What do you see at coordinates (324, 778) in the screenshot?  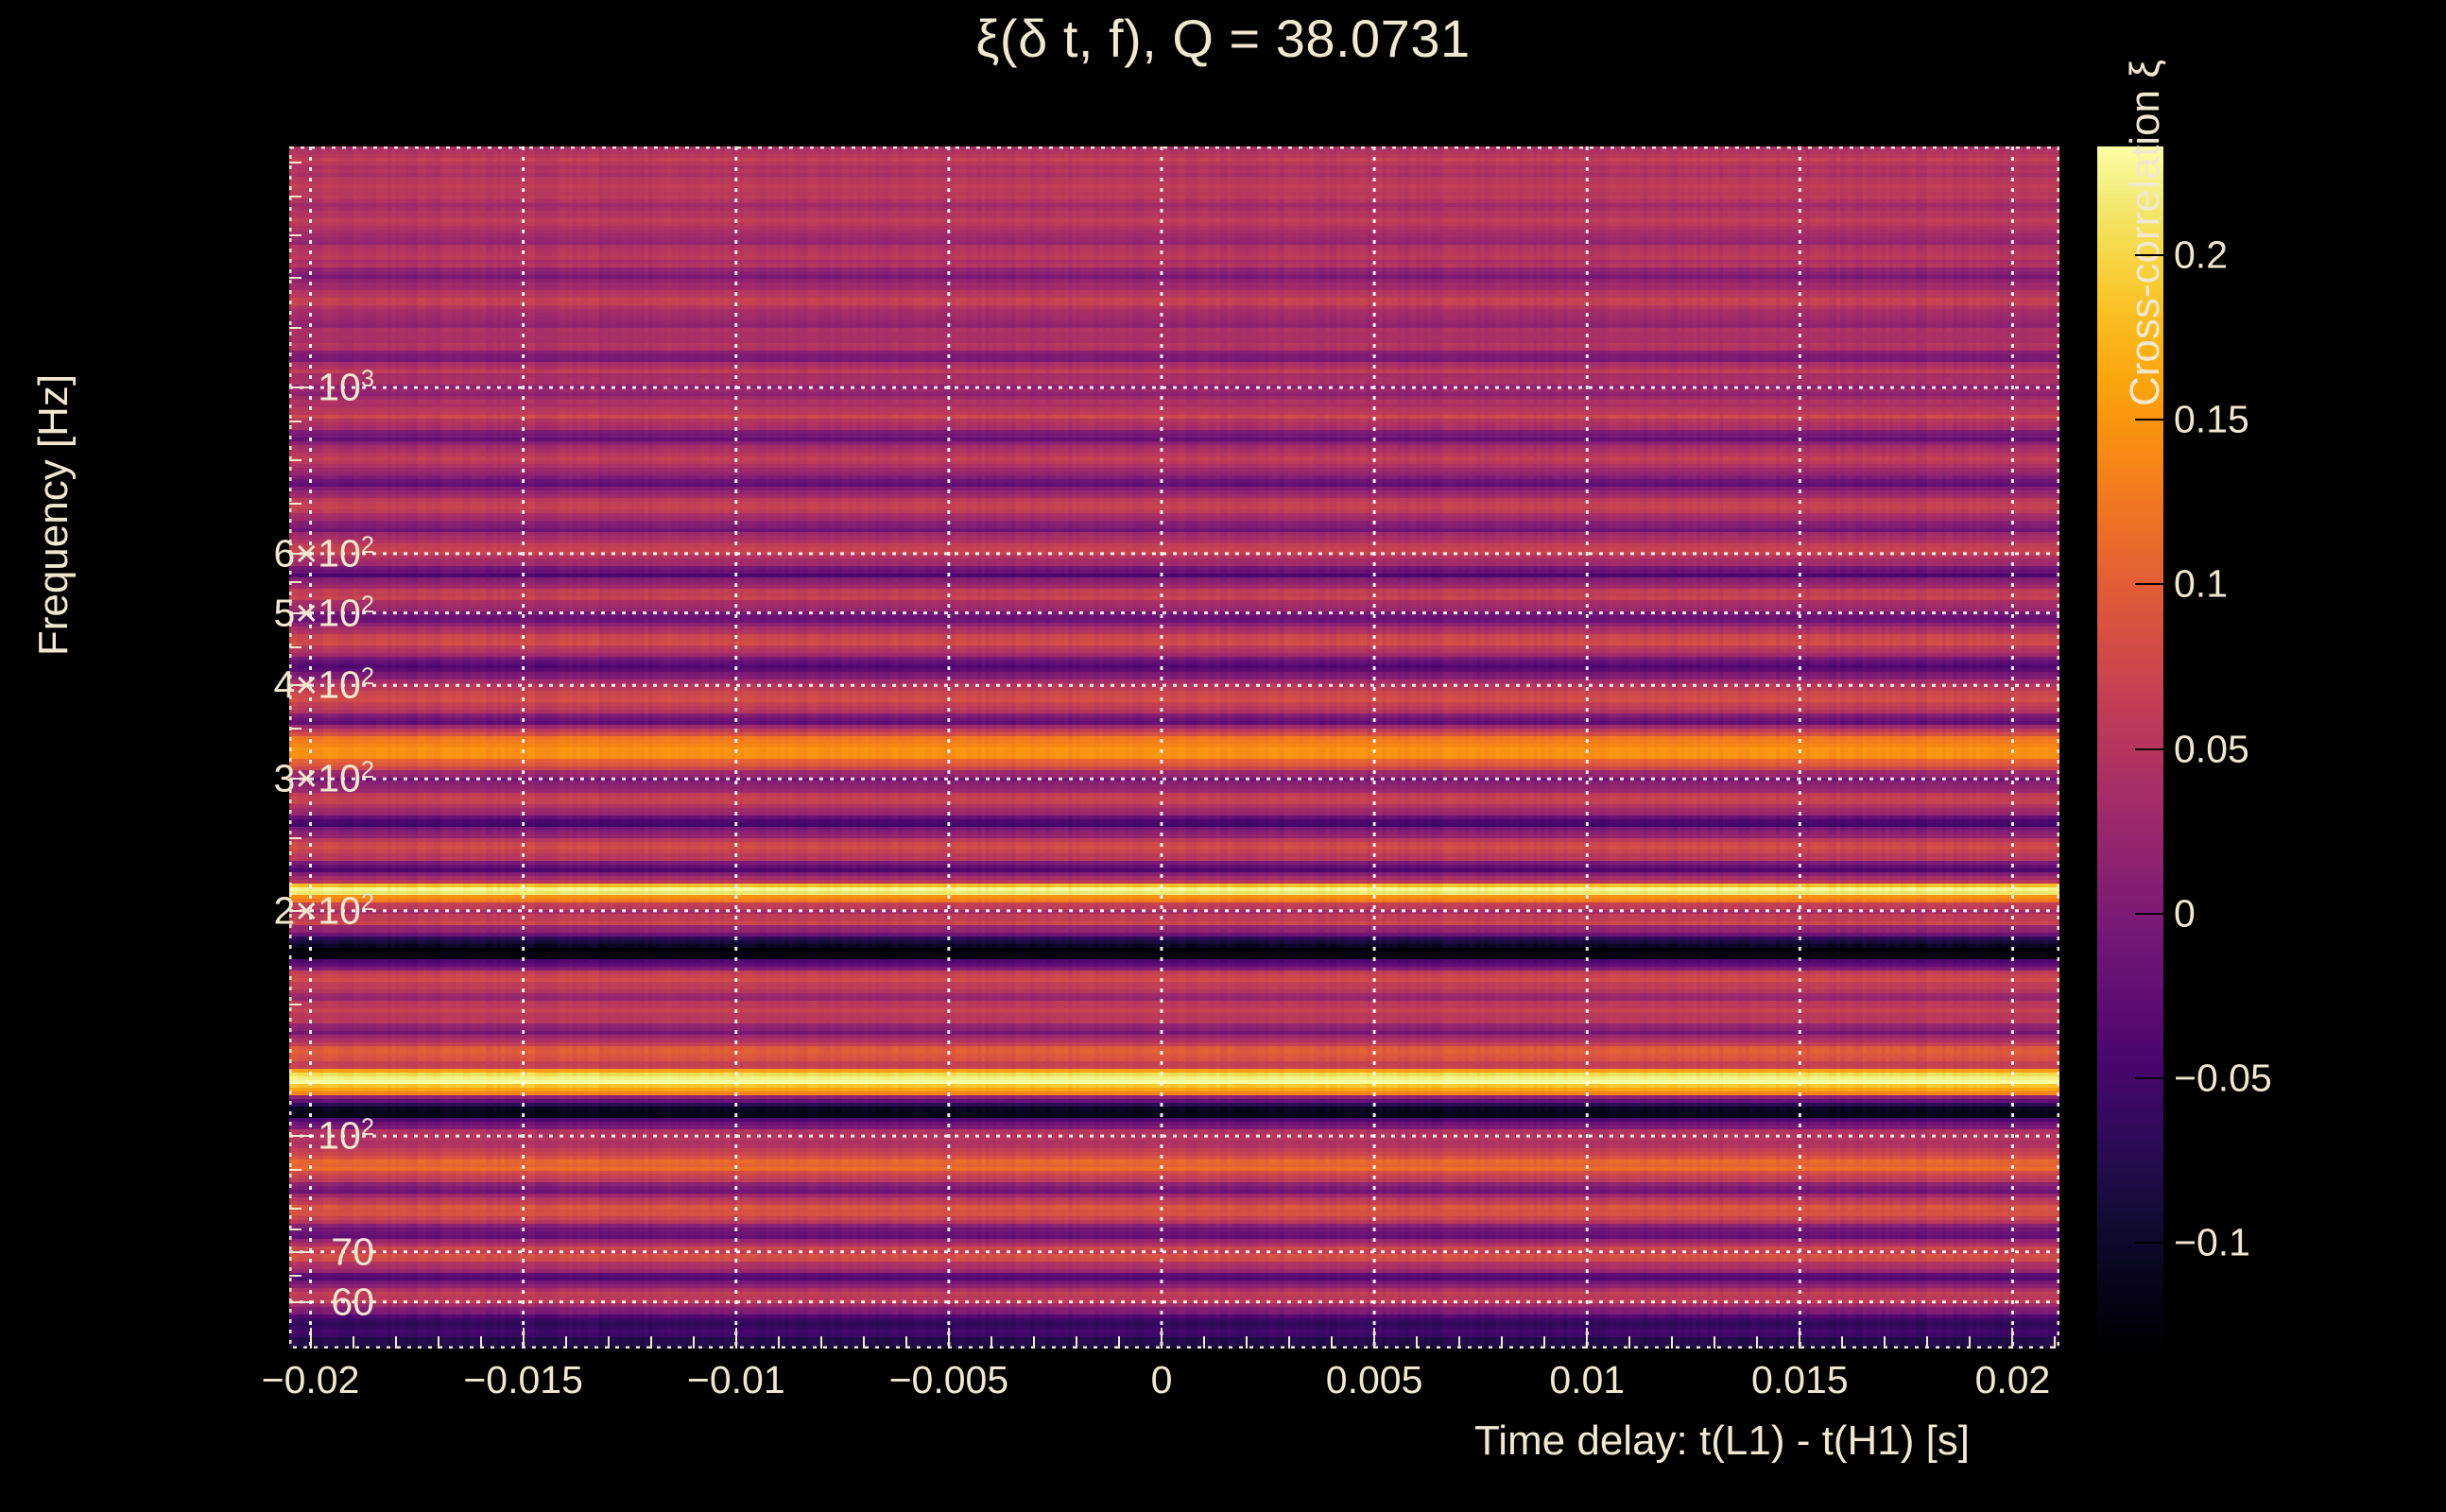 I see `y-tick-label: 3×10²` at bounding box center [324, 778].